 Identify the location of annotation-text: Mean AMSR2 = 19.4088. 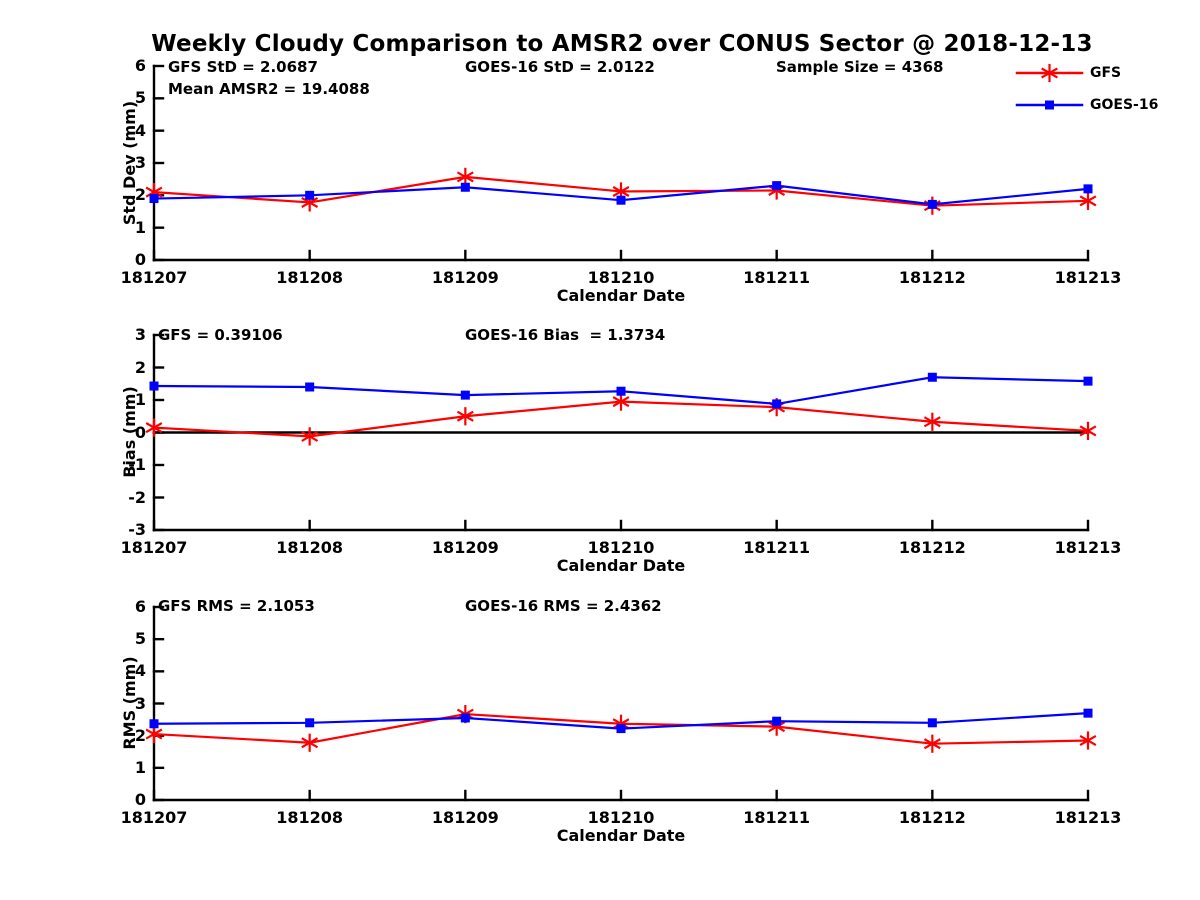
(269, 89).